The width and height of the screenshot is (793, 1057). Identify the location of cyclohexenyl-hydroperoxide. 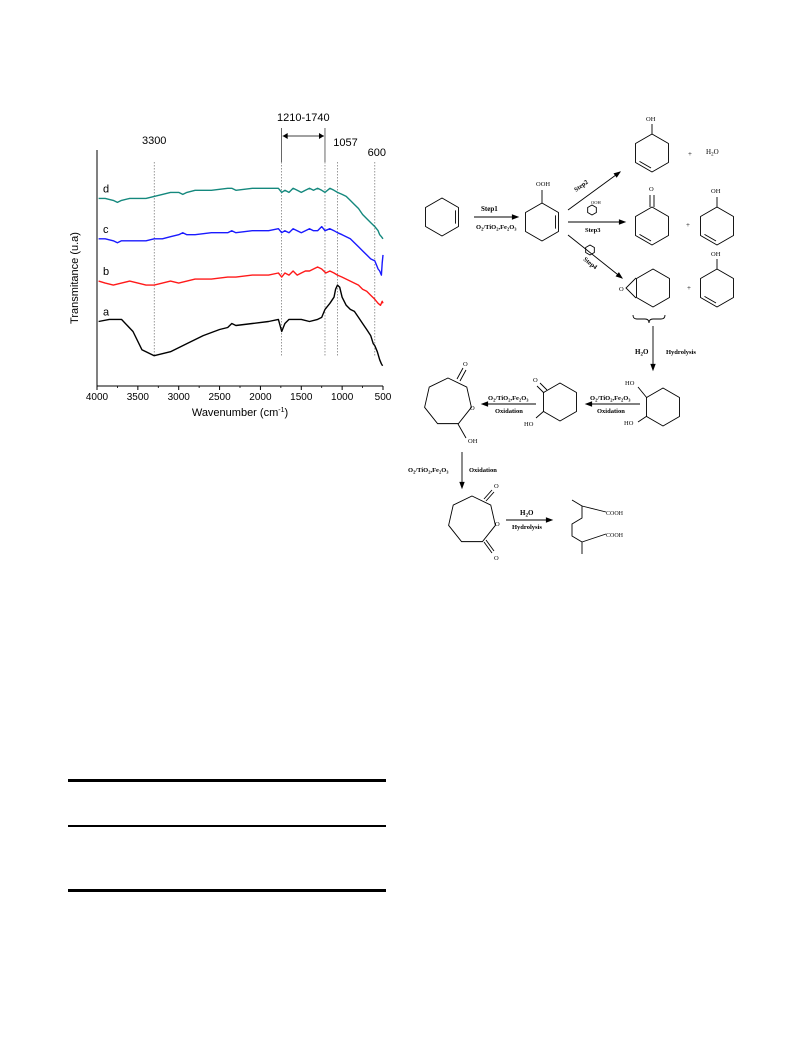
(542, 222).